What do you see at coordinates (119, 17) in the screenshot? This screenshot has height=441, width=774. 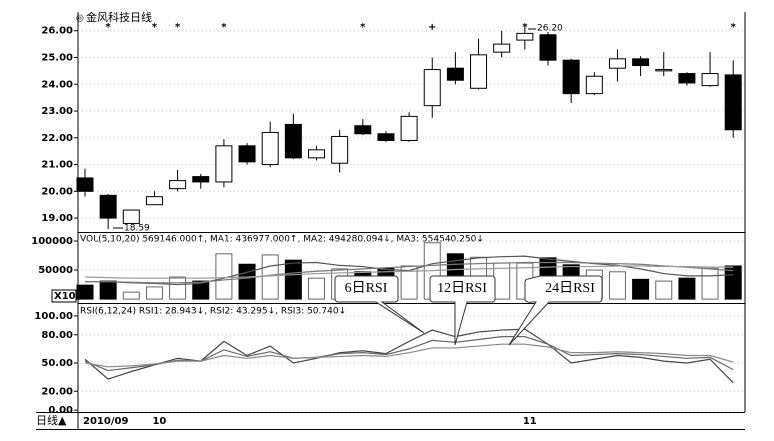 I see `chart-title: 金风科技日线` at bounding box center [119, 17].